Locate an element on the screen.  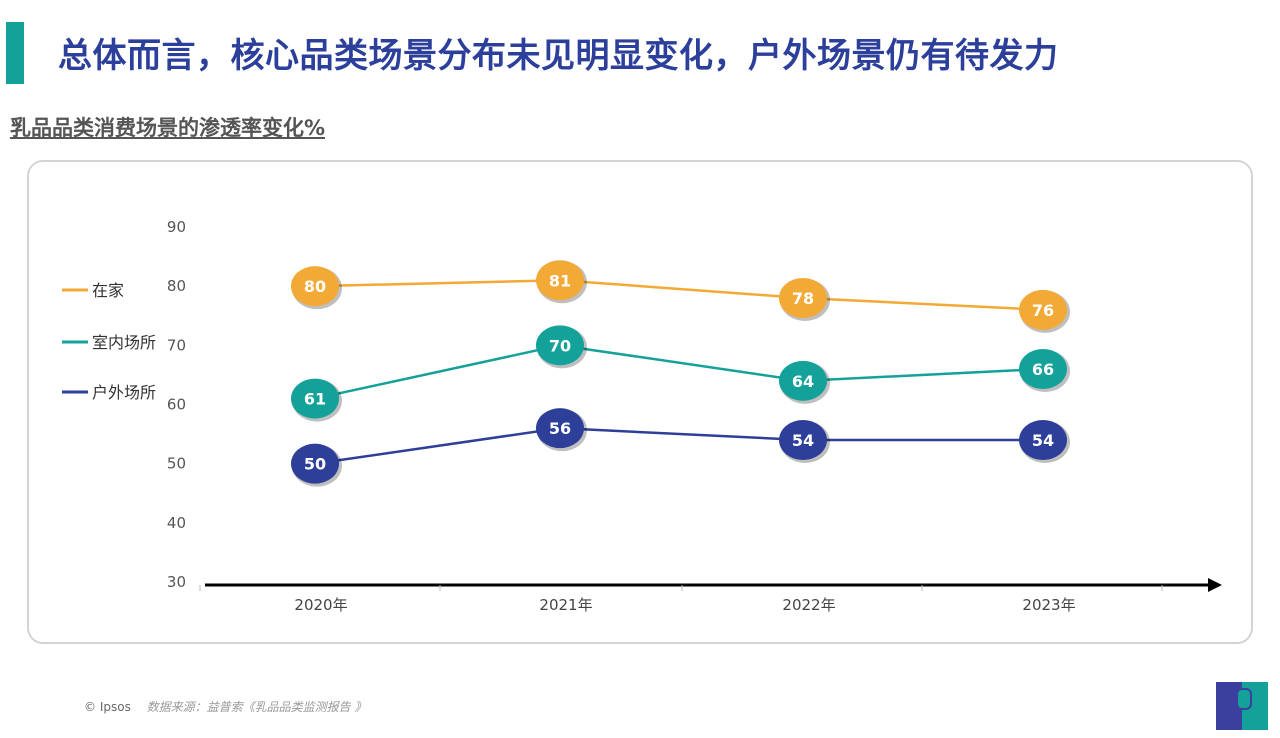
x-tick-label: 2023年 is located at coordinates (1048, 605).